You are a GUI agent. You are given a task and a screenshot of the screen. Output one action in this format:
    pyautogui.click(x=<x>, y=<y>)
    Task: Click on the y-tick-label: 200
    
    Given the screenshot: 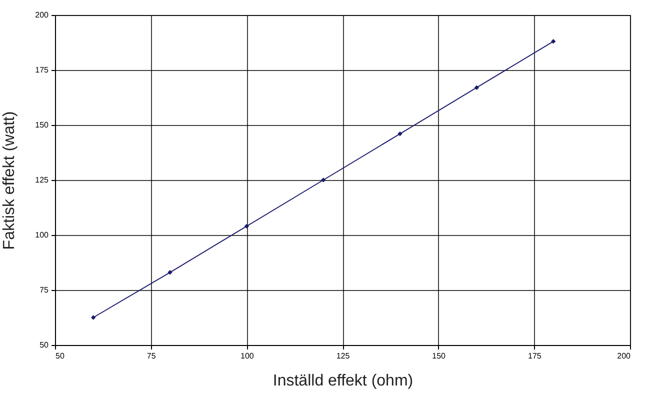 What is the action you would take?
    pyautogui.click(x=42, y=15)
    